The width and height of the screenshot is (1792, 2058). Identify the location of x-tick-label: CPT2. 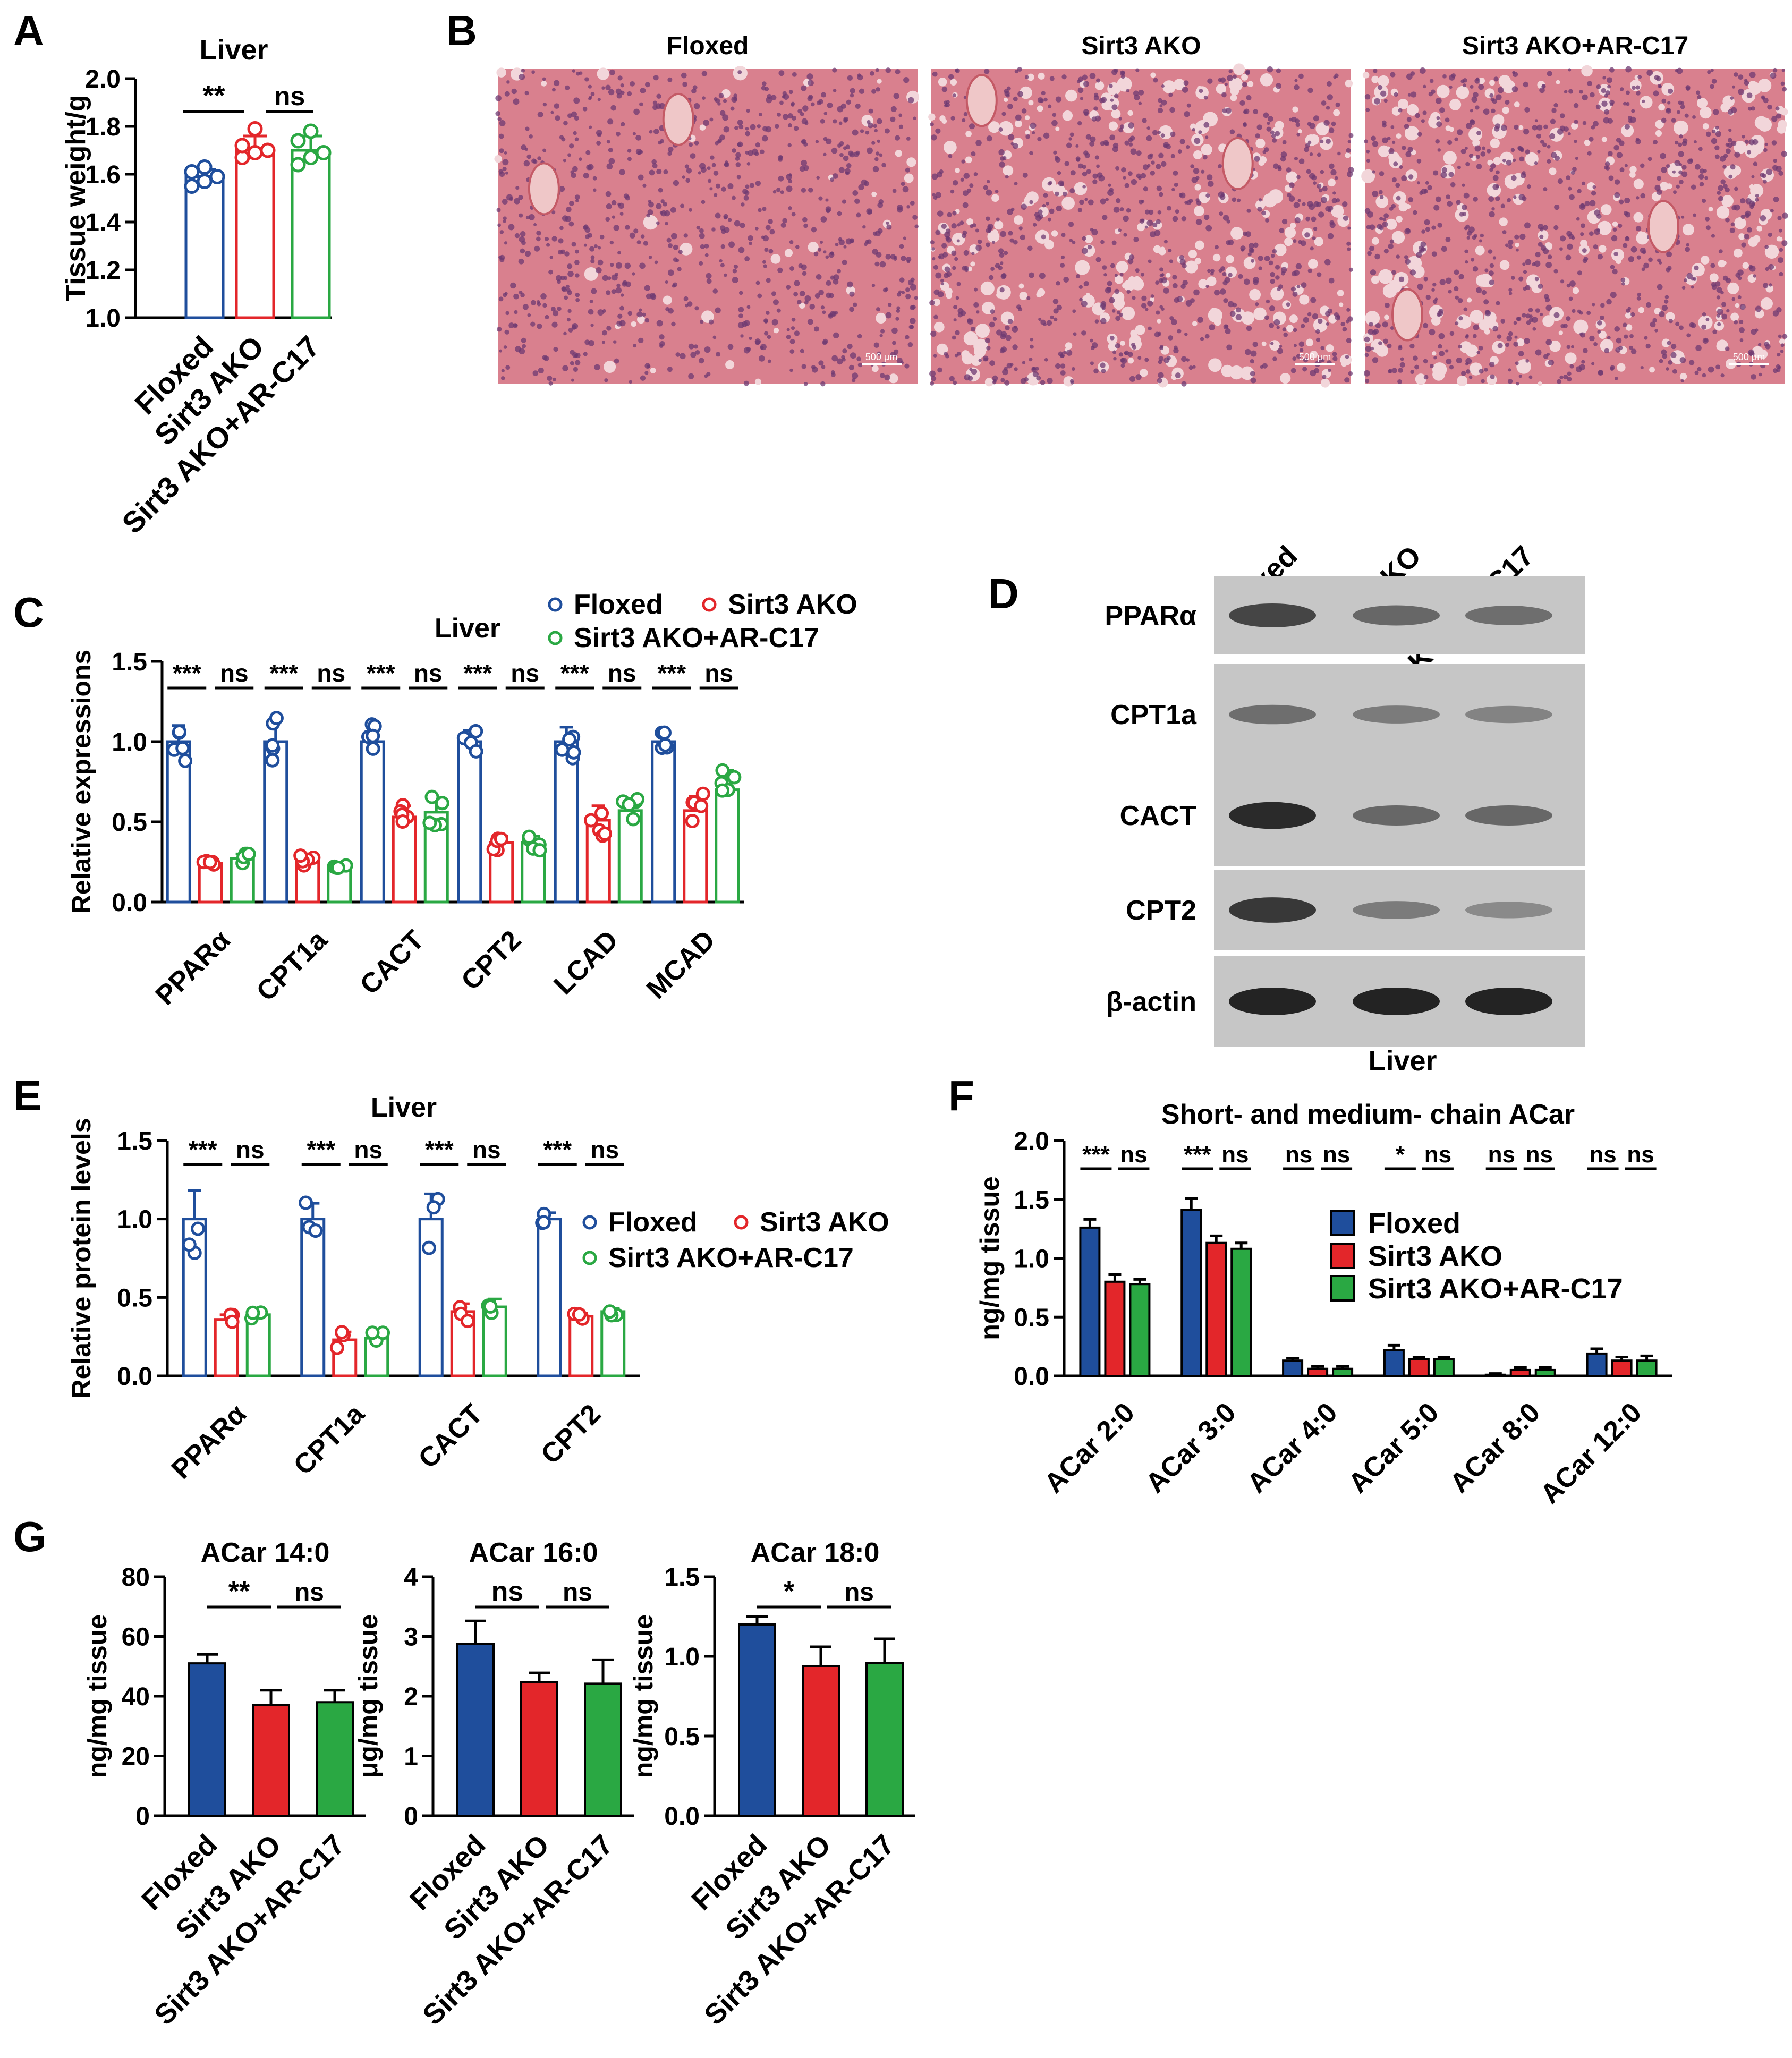
(491, 960).